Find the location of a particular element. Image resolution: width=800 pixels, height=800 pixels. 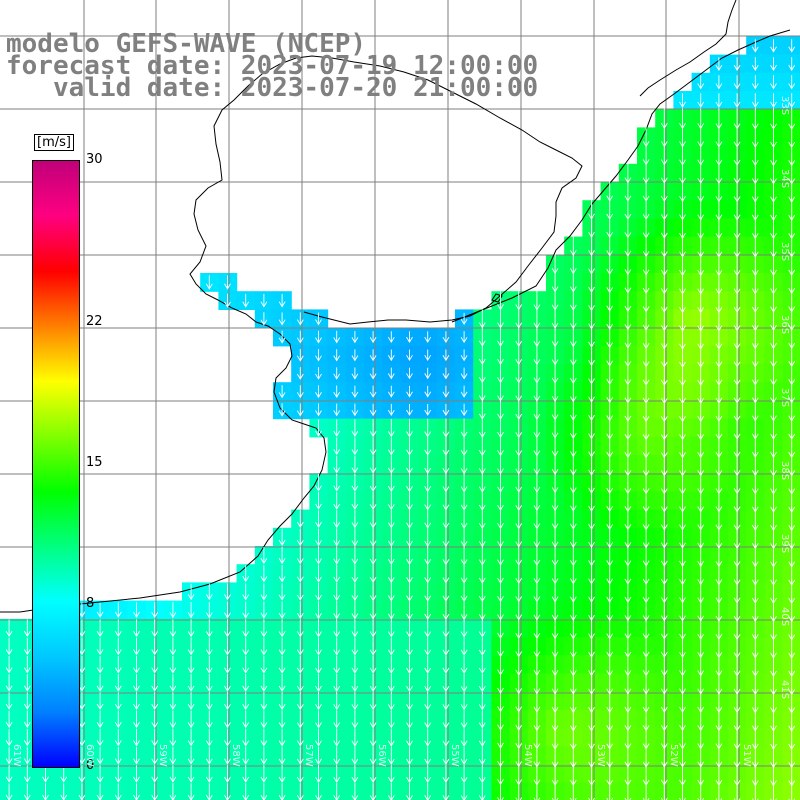

lon-label: 54W is located at coordinates (527, 755).